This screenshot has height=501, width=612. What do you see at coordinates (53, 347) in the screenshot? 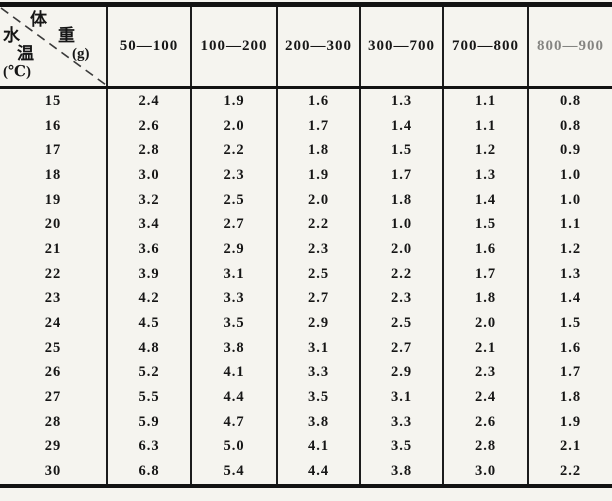
I see `water-temp-cell: 25` at bounding box center [53, 347].